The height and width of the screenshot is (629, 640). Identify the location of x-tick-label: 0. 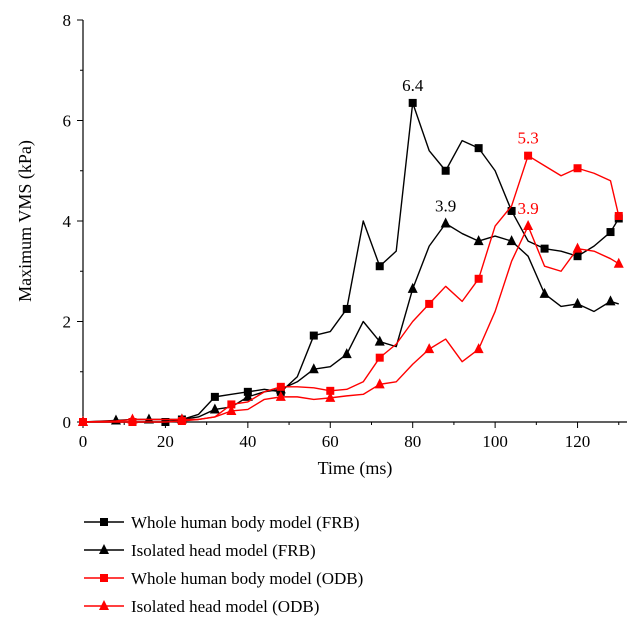
(83, 441).